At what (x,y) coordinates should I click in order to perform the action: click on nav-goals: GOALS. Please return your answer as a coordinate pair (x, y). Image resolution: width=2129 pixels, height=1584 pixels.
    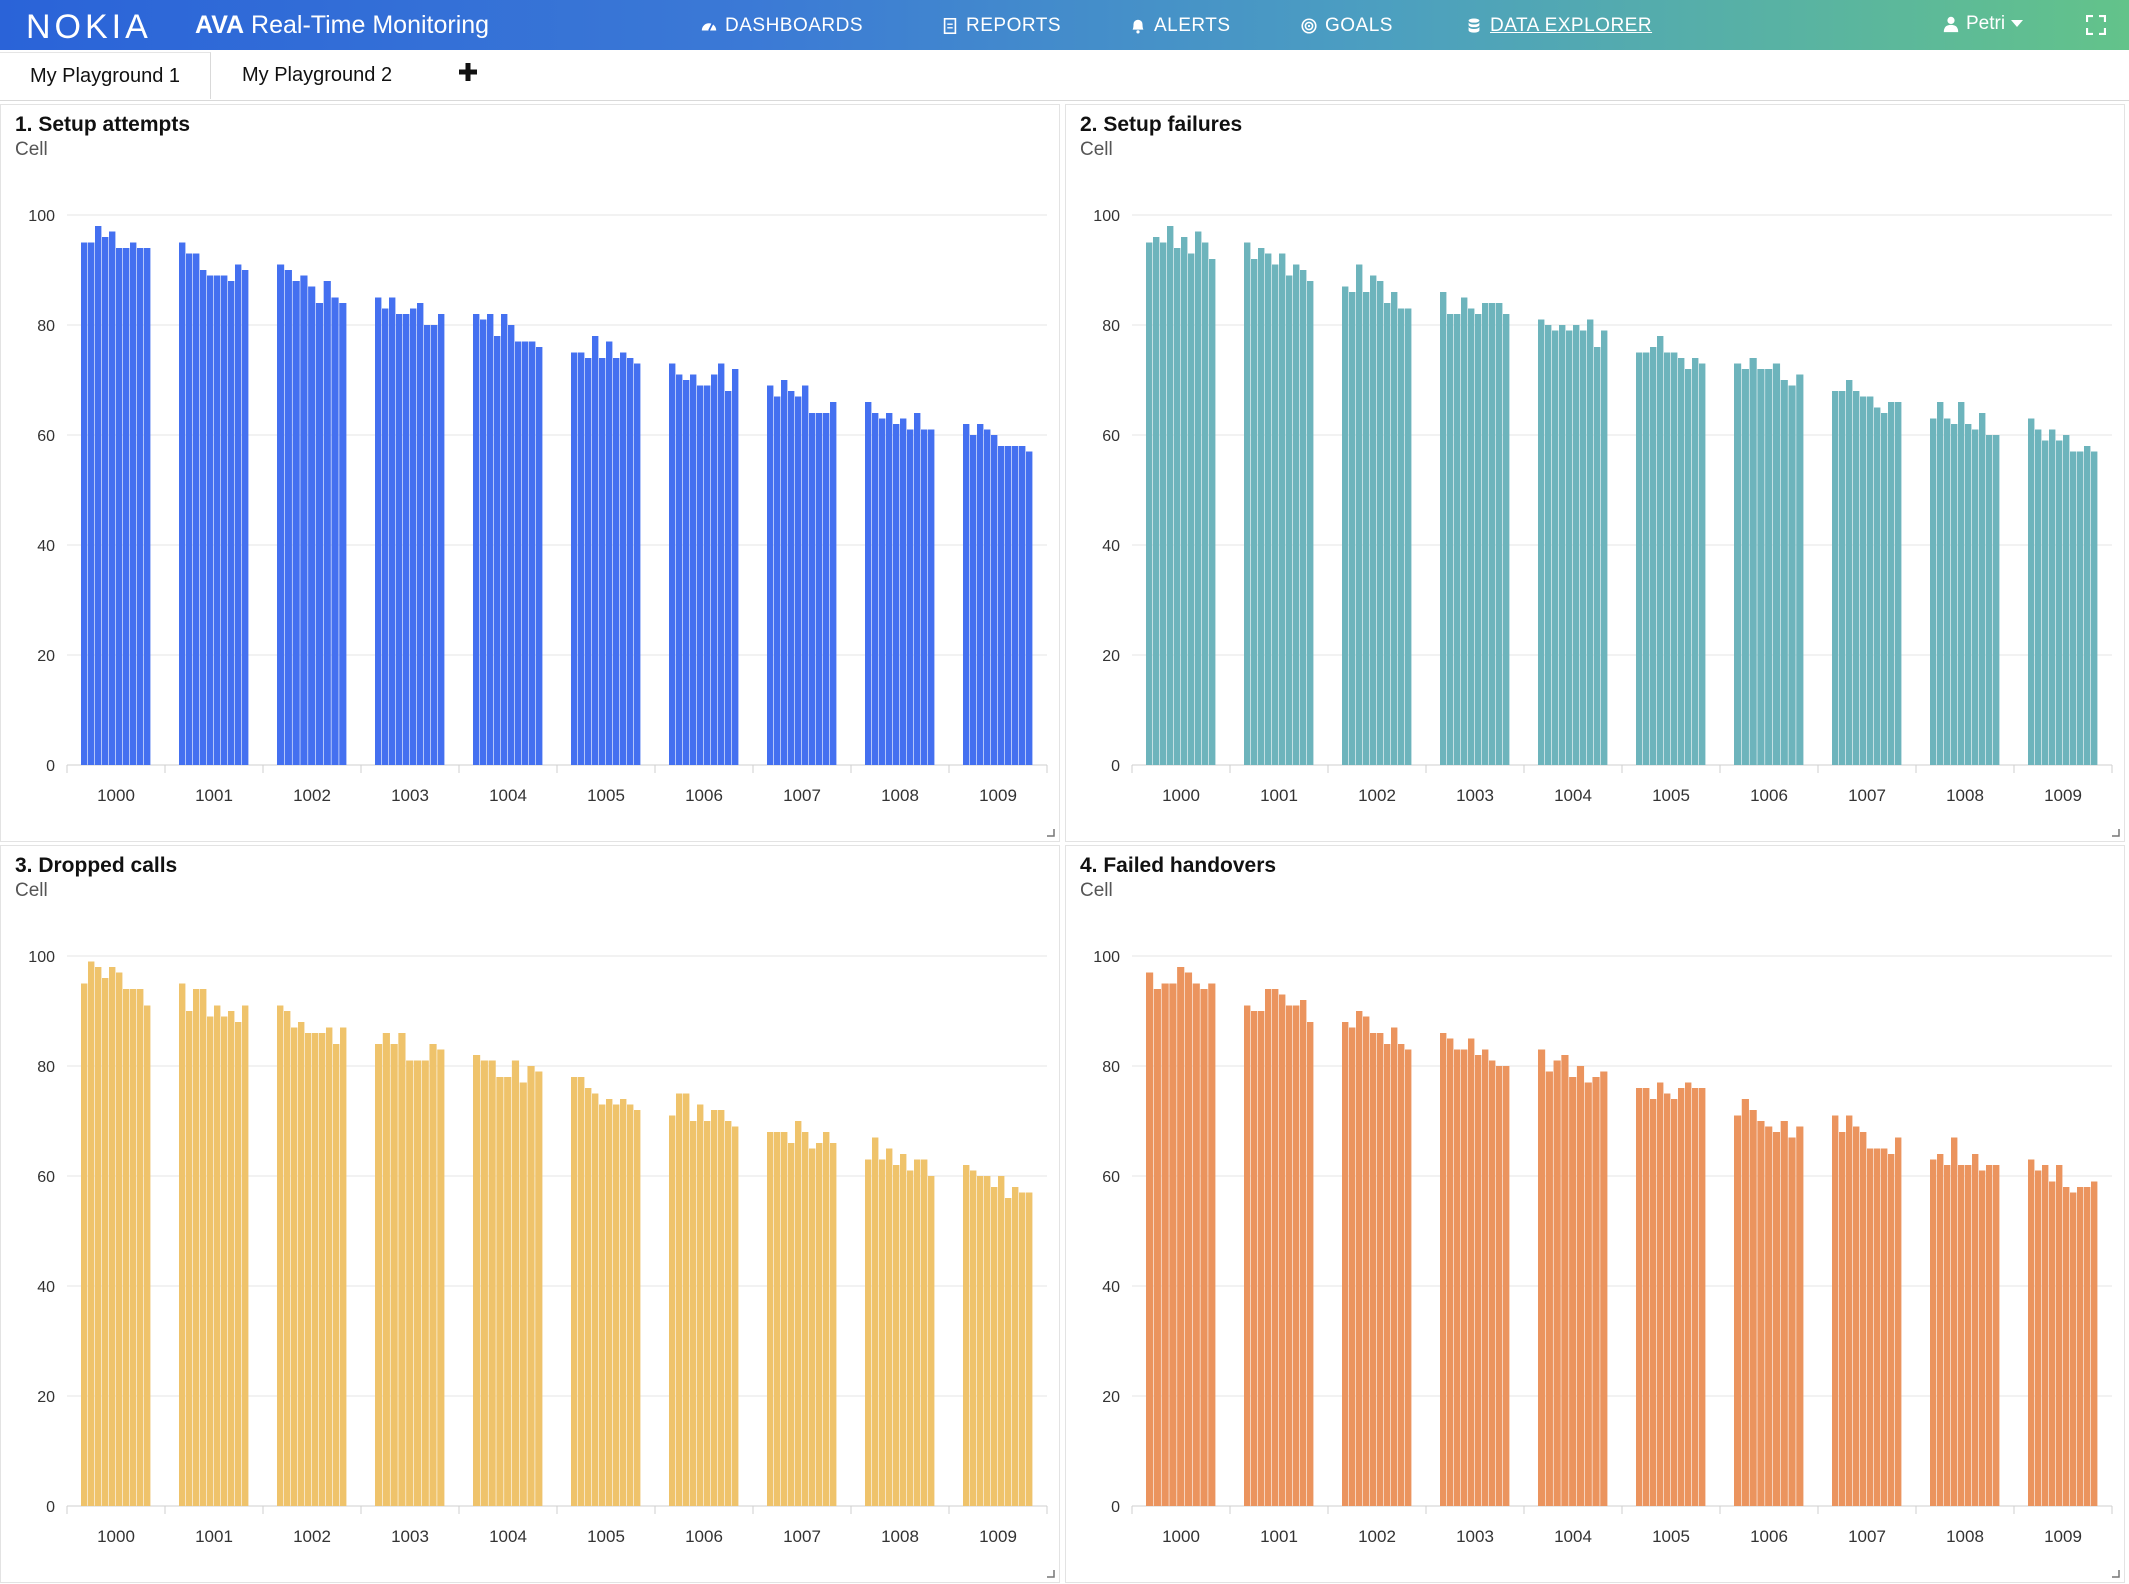
    Looking at the image, I should click on (1346, 26).